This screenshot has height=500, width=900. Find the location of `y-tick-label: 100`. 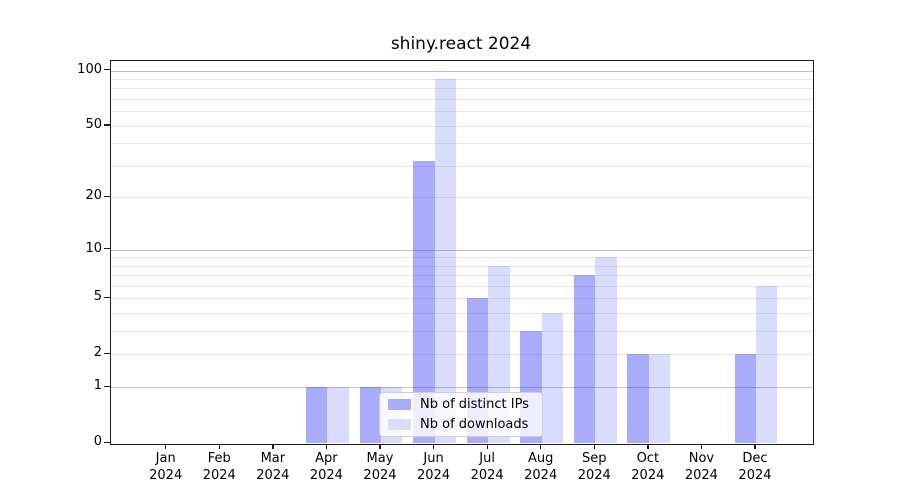

y-tick-label: 100 is located at coordinates (89, 69).